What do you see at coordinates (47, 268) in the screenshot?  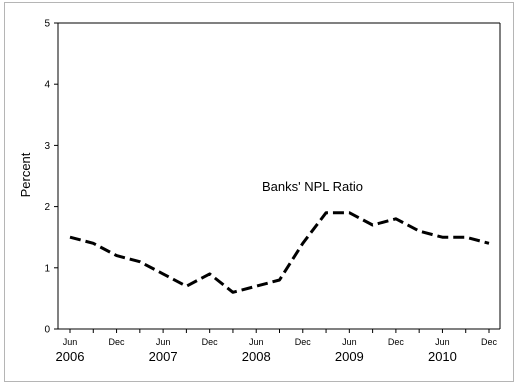 I see `y-tick-label-1: 1` at bounding box center [47, 268].